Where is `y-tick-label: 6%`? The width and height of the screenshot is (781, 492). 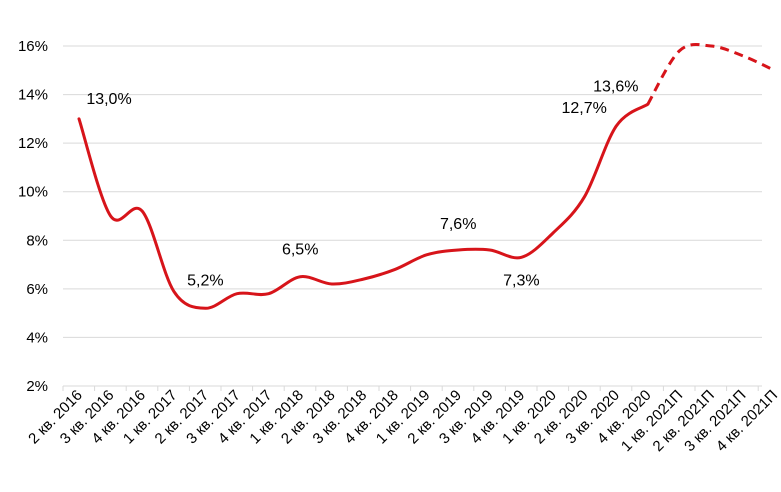 y-tick-label: 6% is located at coordinates (37, 289).